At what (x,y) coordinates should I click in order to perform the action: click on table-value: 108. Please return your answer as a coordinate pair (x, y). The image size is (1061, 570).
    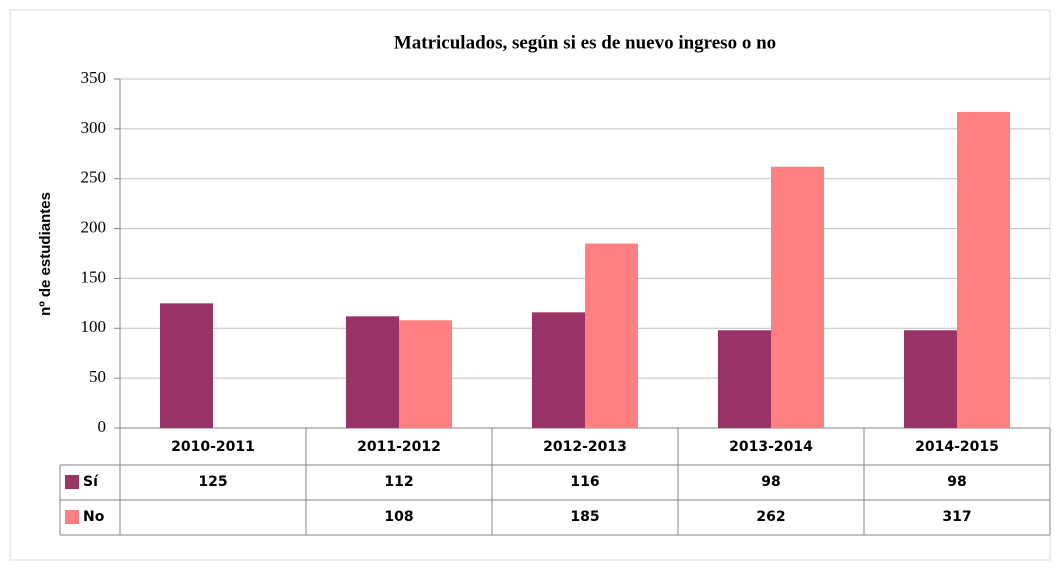
    Looking at the image, I should click on (398, 517).